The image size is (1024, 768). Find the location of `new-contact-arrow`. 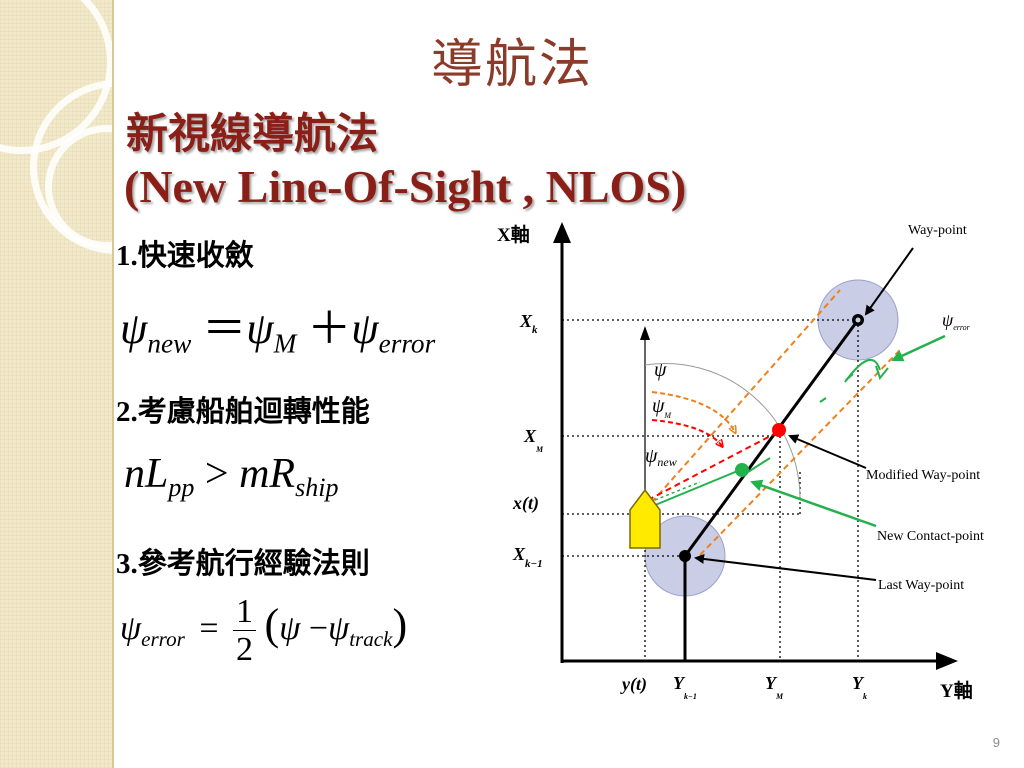

new-contact-arrow is located at coordinates (813, 503).